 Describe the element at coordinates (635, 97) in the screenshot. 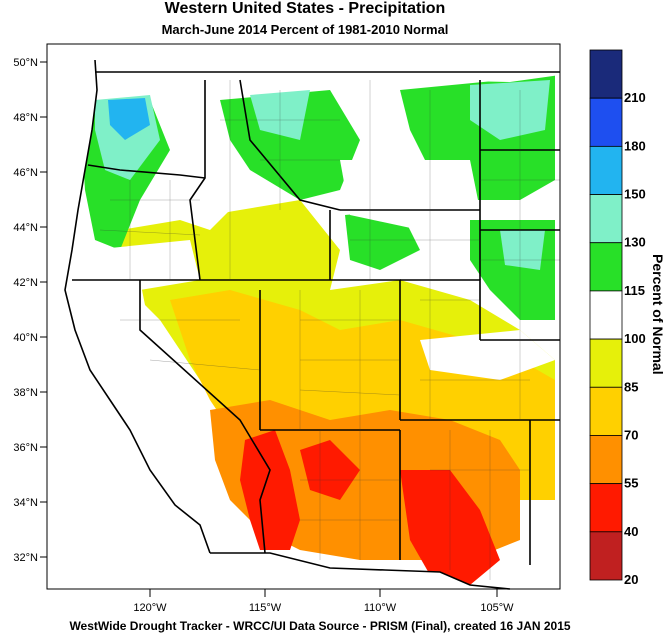

I see `colorbar-label: 210` at that location.